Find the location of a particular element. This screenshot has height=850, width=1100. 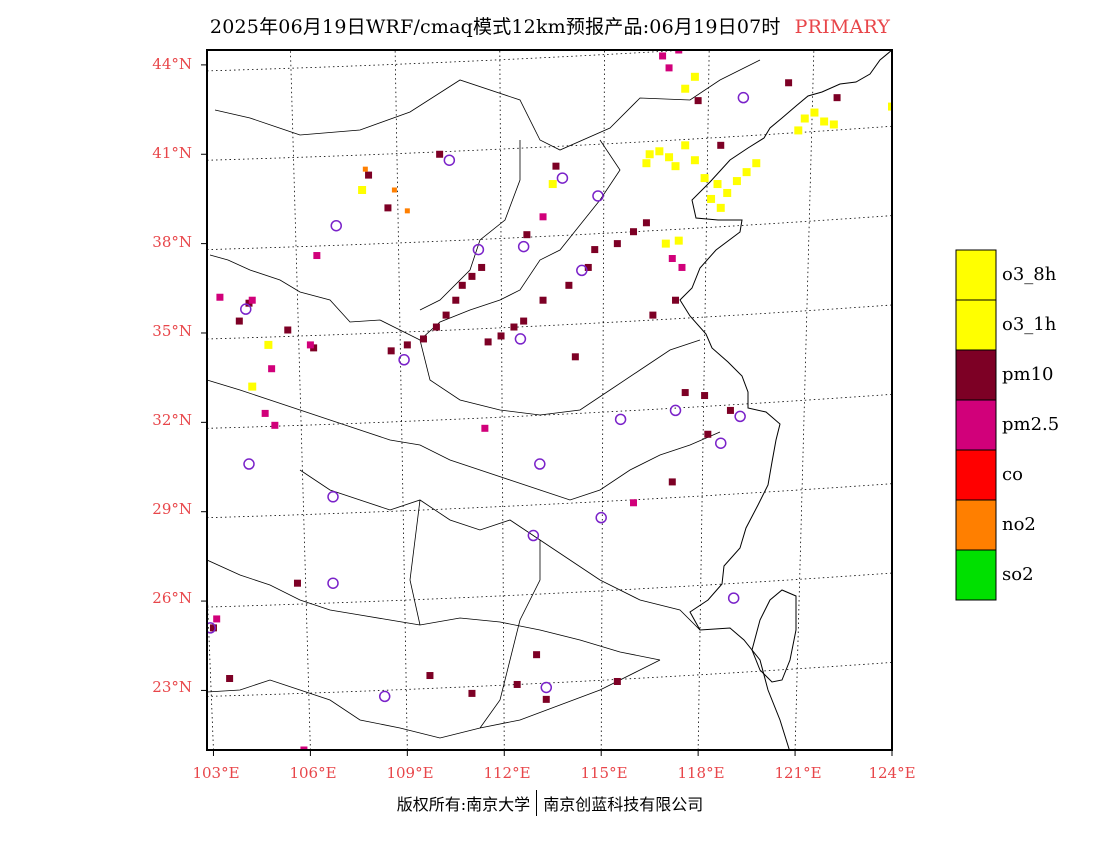

lat-label: 23°N is located at coordinates (172, 687).